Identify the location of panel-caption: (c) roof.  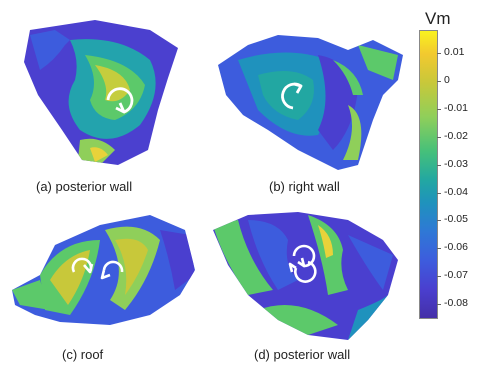
(83, 354).